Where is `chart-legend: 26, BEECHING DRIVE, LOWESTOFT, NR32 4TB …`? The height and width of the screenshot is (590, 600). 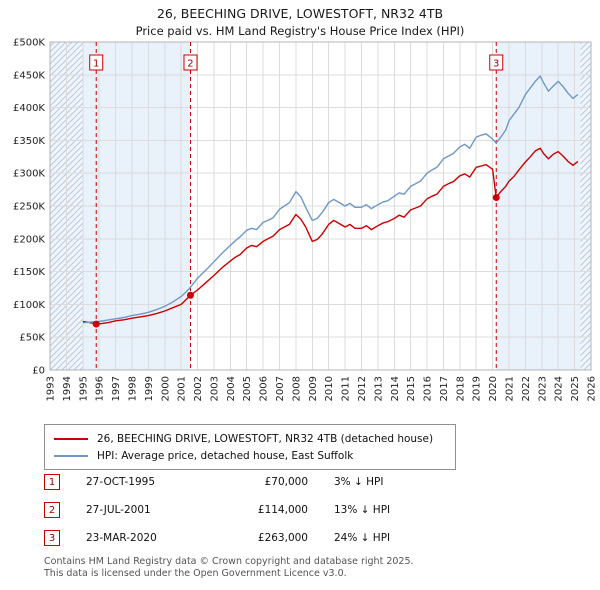
chart-legend: 26, BEECHING DRIVE, LOWESTOFT, NR32 4TB … is located at coordinates (250, 447).